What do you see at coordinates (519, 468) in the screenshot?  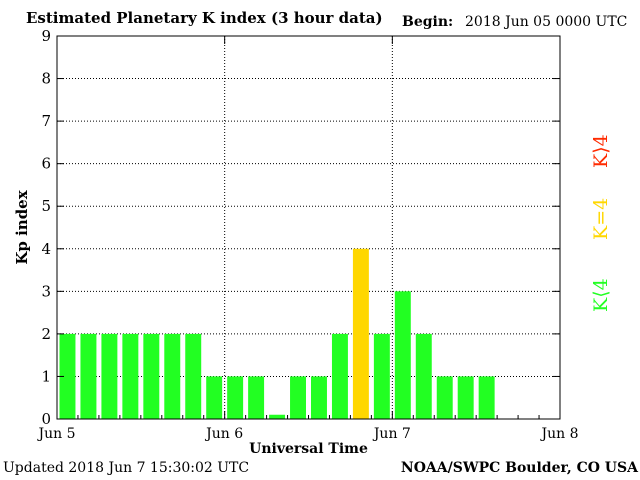 I see `credit-text: NOAA/SWPC Boulder, CO USA` at bounding box center [519, 468].